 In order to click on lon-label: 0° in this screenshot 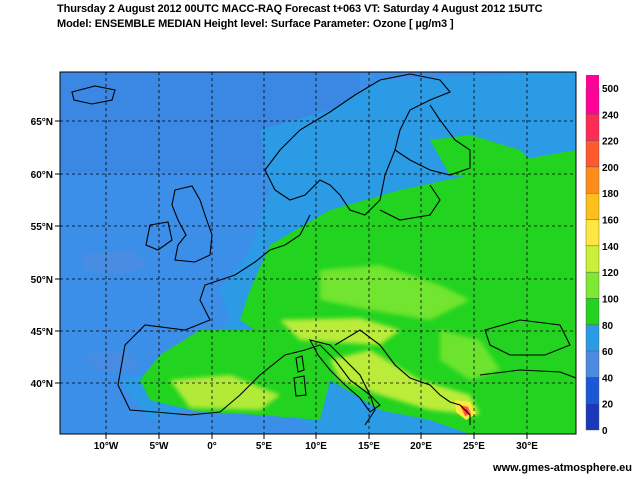, I will do `click(212, 446)`.